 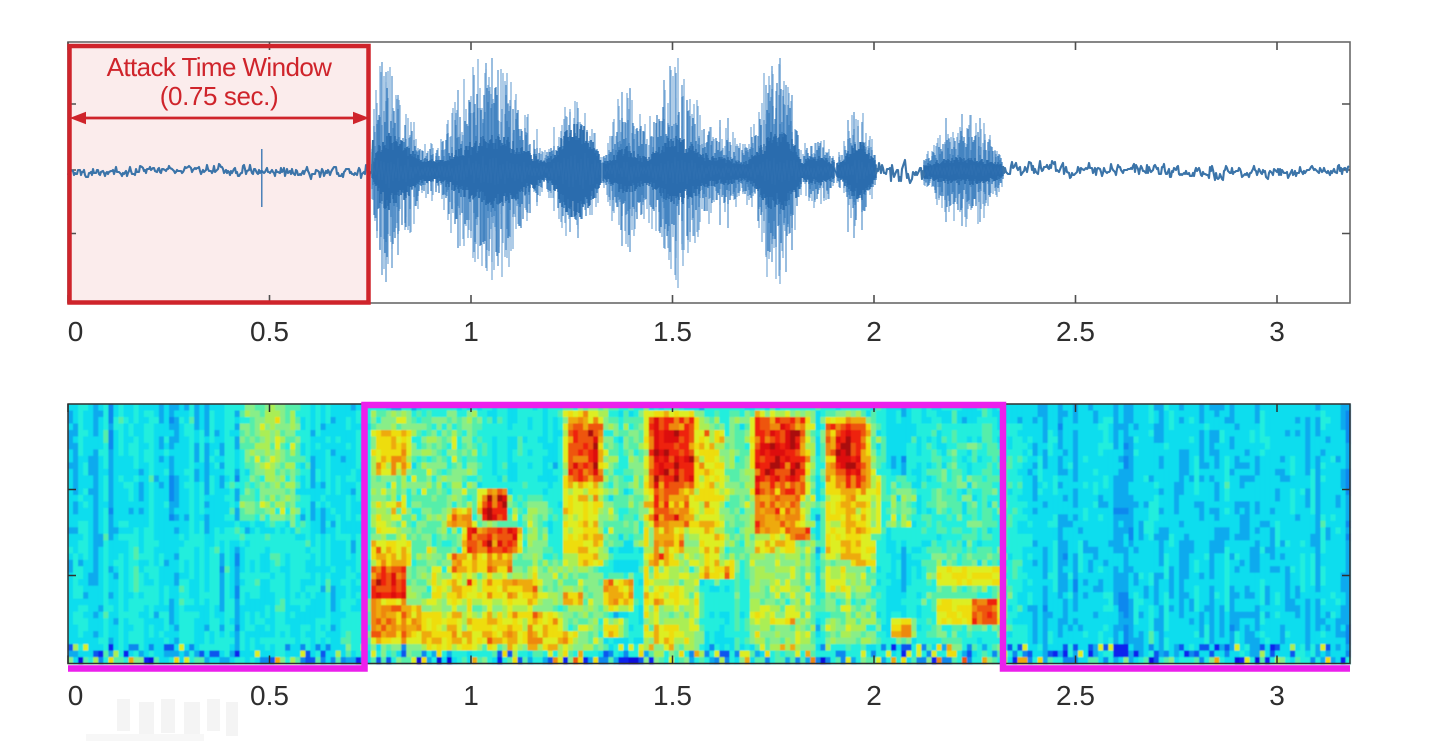 What do you see at coordinates (1277, 331) in the screenshot?
I see `svg-text: 3` at bounding box center [1277, 331].